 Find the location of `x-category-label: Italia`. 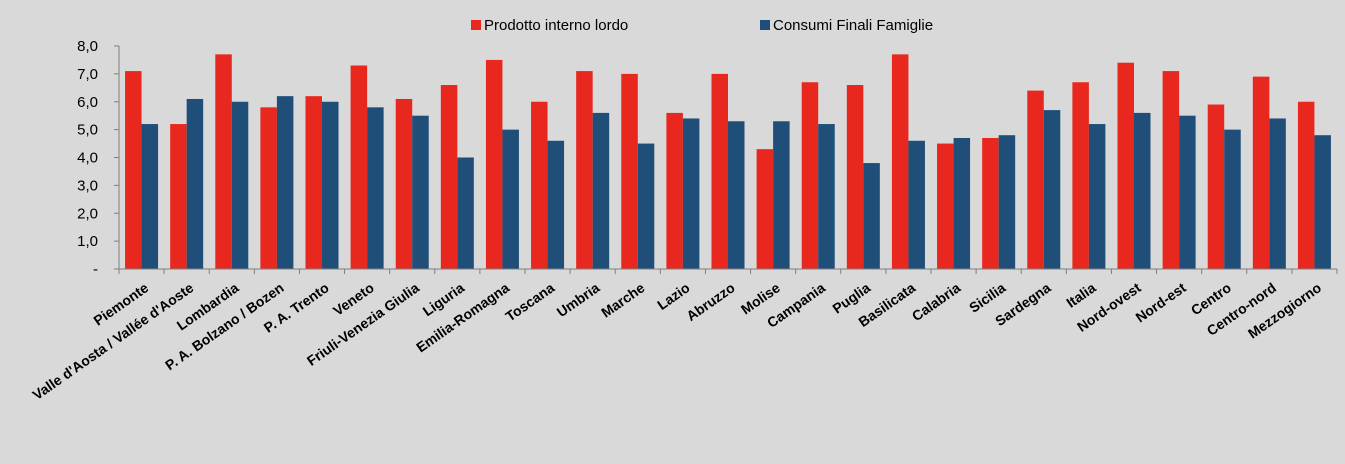

x-category-label: Italia is located at coordinates (1080, 295).